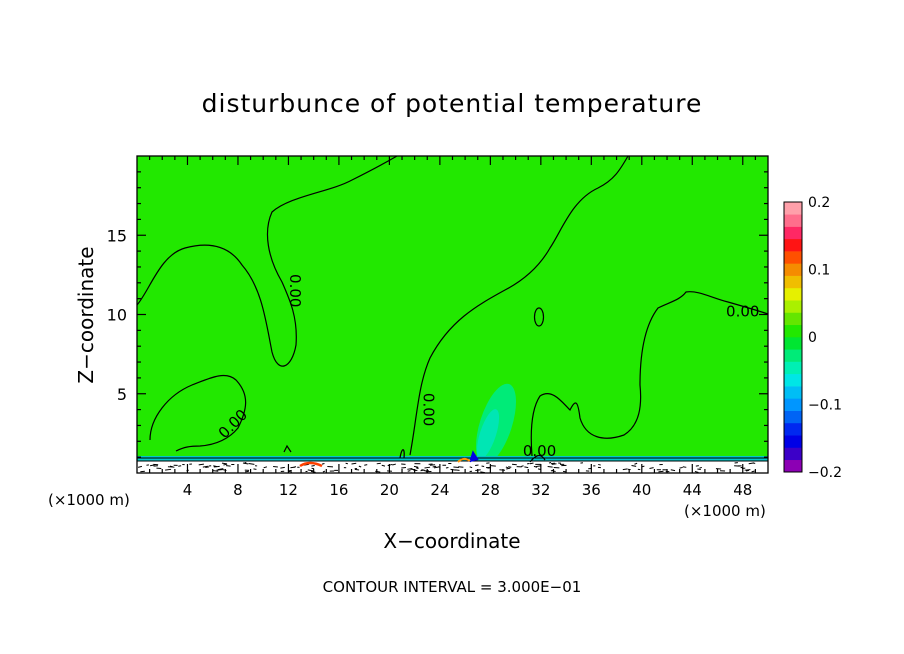  I want to click on x-tick-label: 4, so click(188, 490).